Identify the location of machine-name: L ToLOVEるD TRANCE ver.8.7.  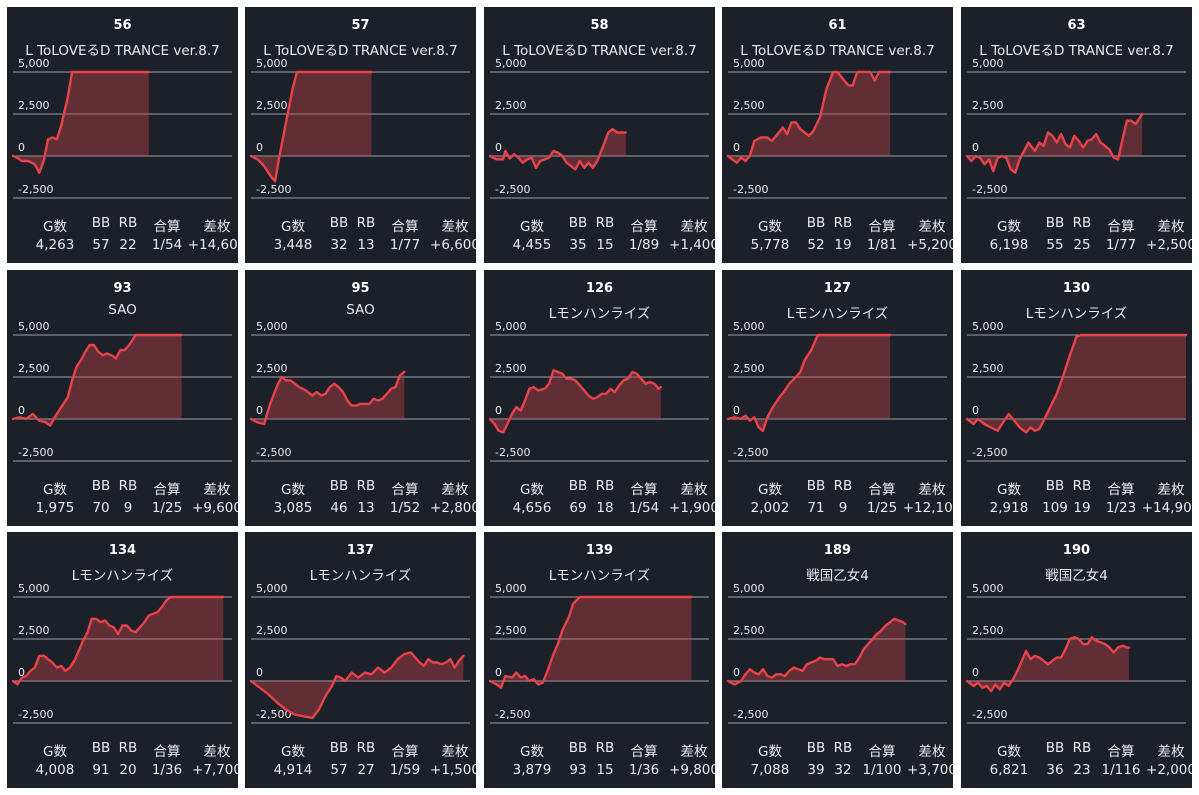
(599, 51).